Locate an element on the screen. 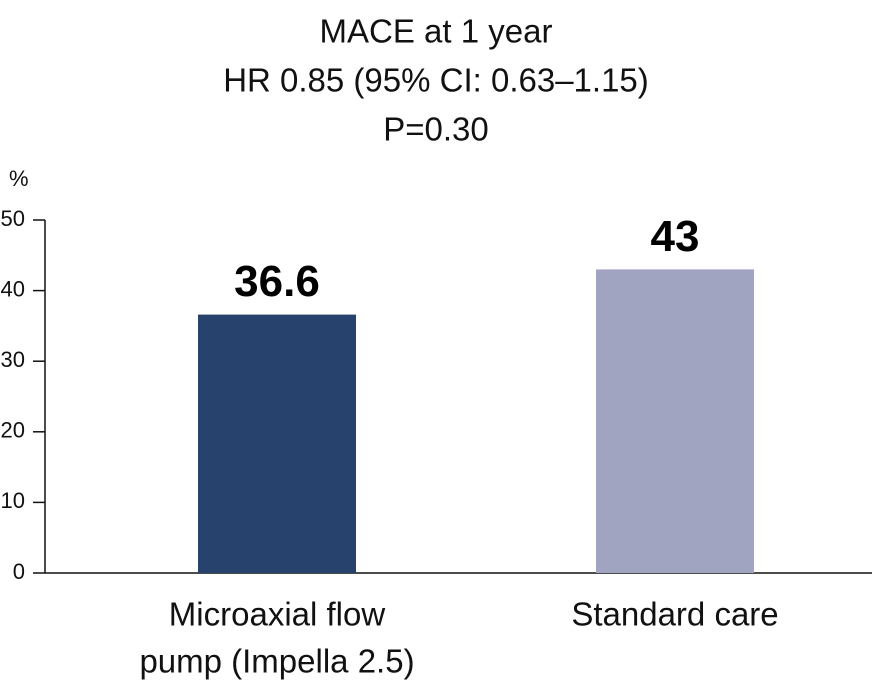 This screenshot has height=691, width=873. y-axis-ticks: 0 10 20 30 40 50 is located at coordinates (23, 395).